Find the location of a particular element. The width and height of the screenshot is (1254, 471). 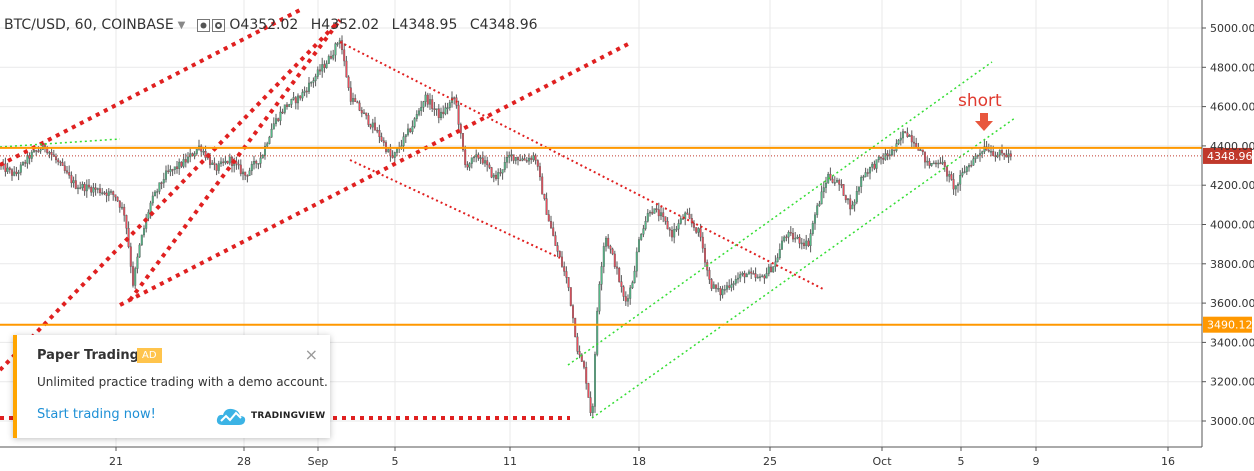

settings-icon is located at coordinates (219, 25).